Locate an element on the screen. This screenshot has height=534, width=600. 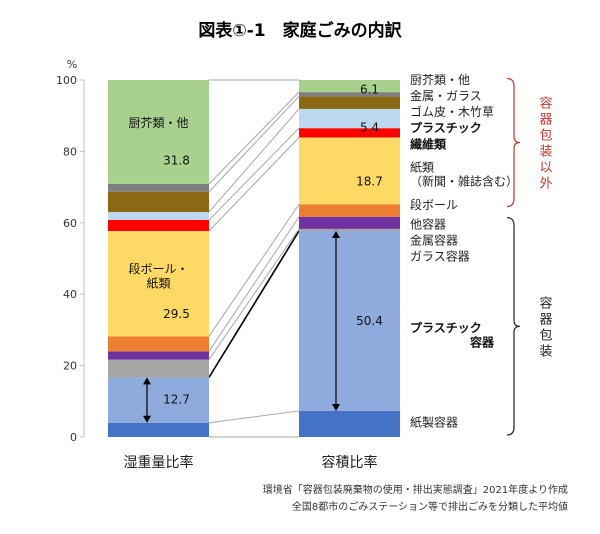
y-tick-label-60: 60 is located at coordinates (70, 223).